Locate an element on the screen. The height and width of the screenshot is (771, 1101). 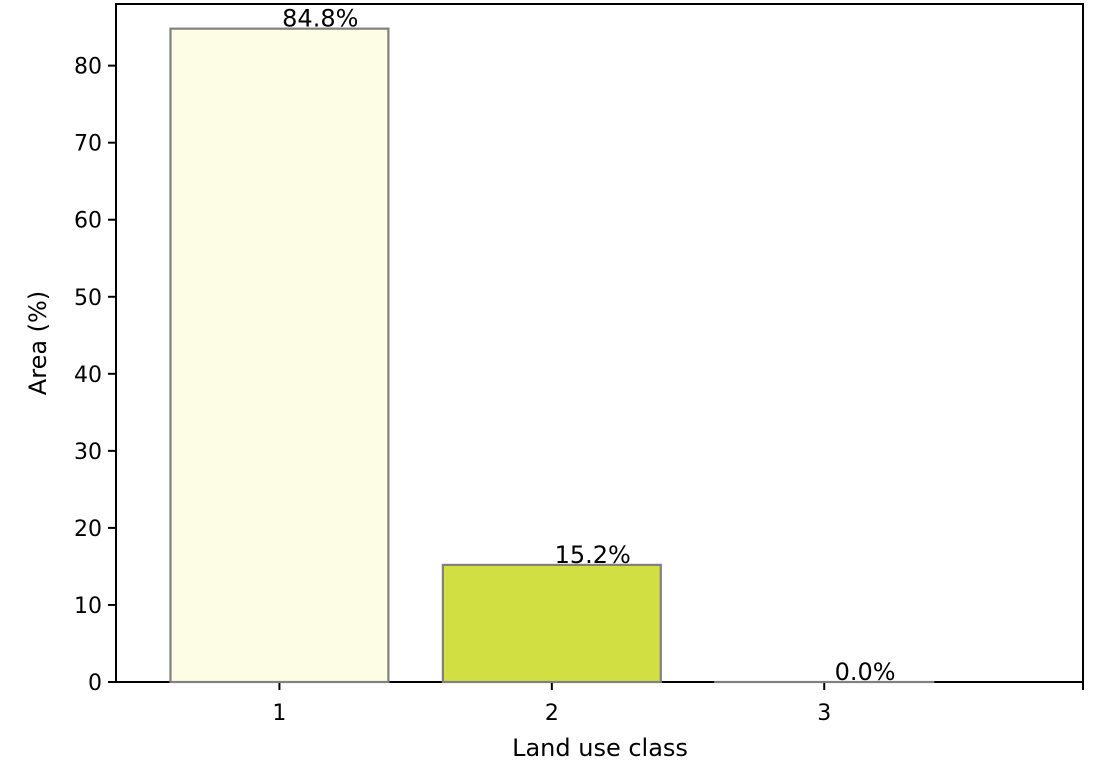
x-axis-title: Land use class is located at coordinates (600, 748).